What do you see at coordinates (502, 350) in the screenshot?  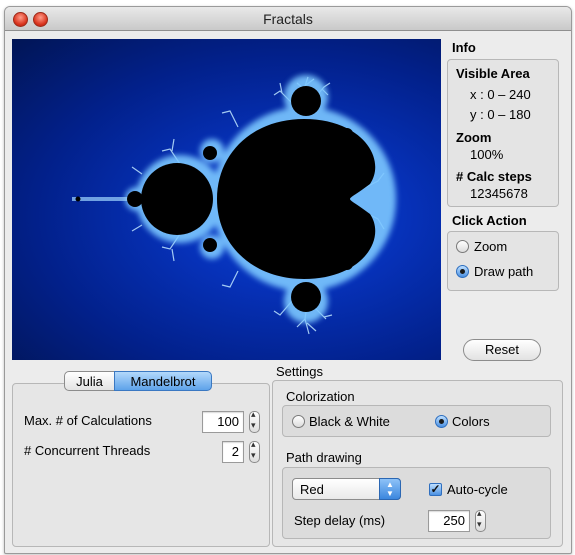 I see `reset-button: Reset` at bounding box center [502, 350].